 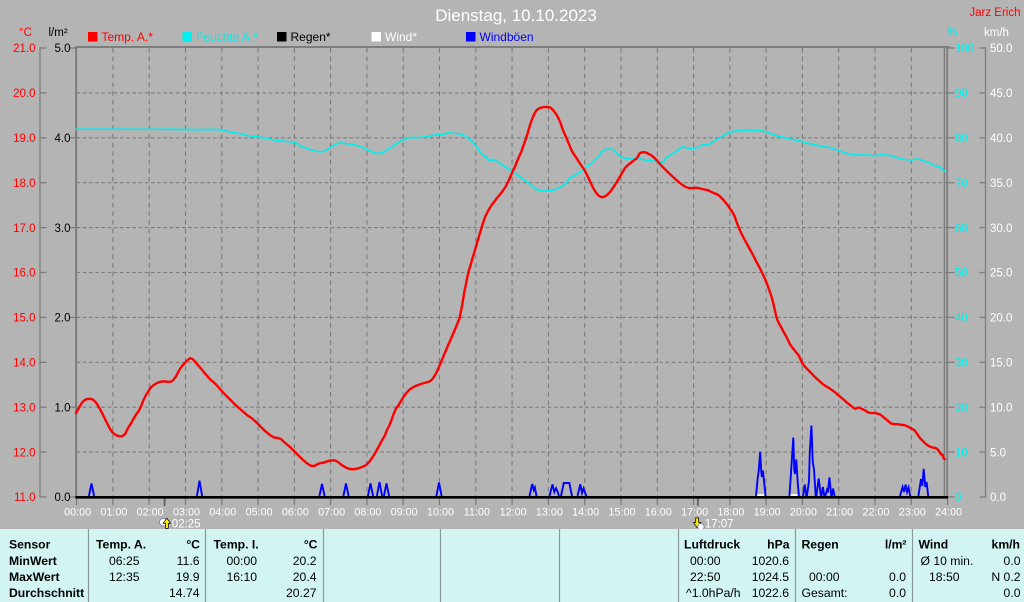 I want to click on svg-text: N 0.2, so click(x=1005, y=577).